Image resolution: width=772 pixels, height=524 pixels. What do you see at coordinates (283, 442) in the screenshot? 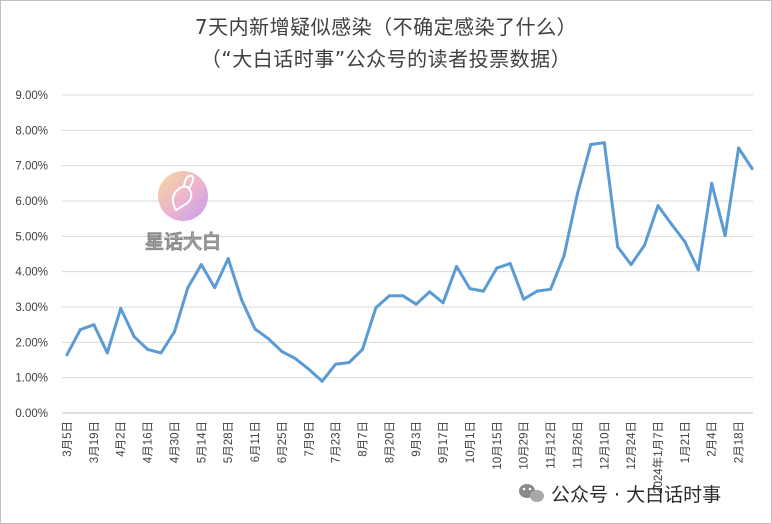
I see `x-tick-label: 6月25日` at bounding box center [283, 442].